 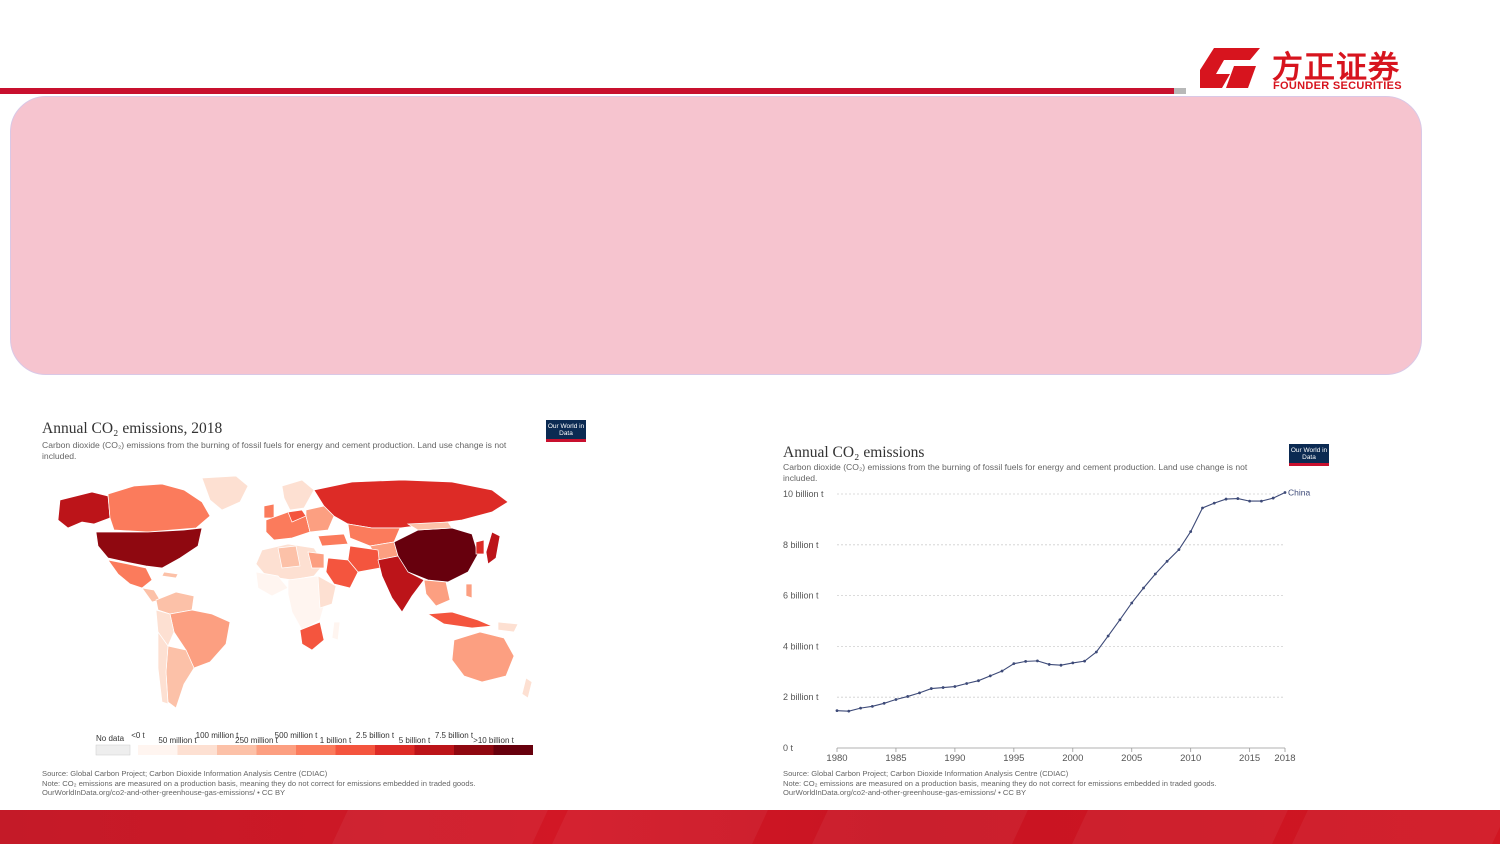 What do you see at coordinates (316, 560) in the screenshot?
I see `map-region-egypt` at bounding box center [316, 560].